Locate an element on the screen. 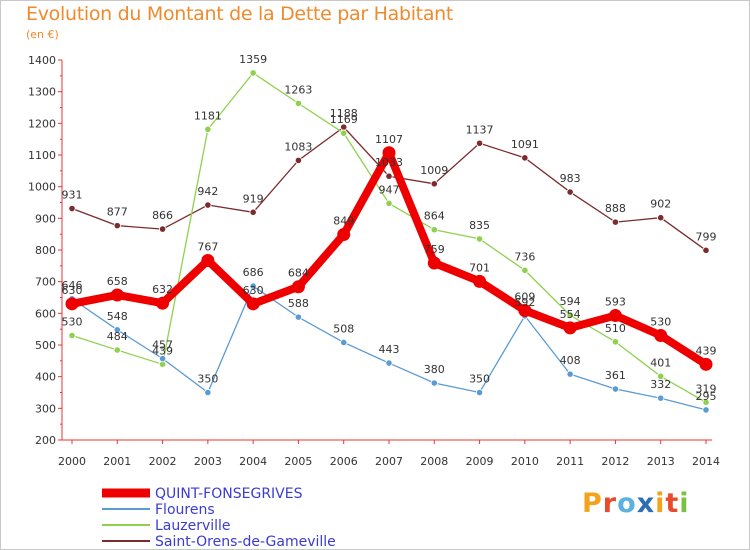 The image size is (750, 550). x-tick-label: 2002 is located at coordinates (163, 461).